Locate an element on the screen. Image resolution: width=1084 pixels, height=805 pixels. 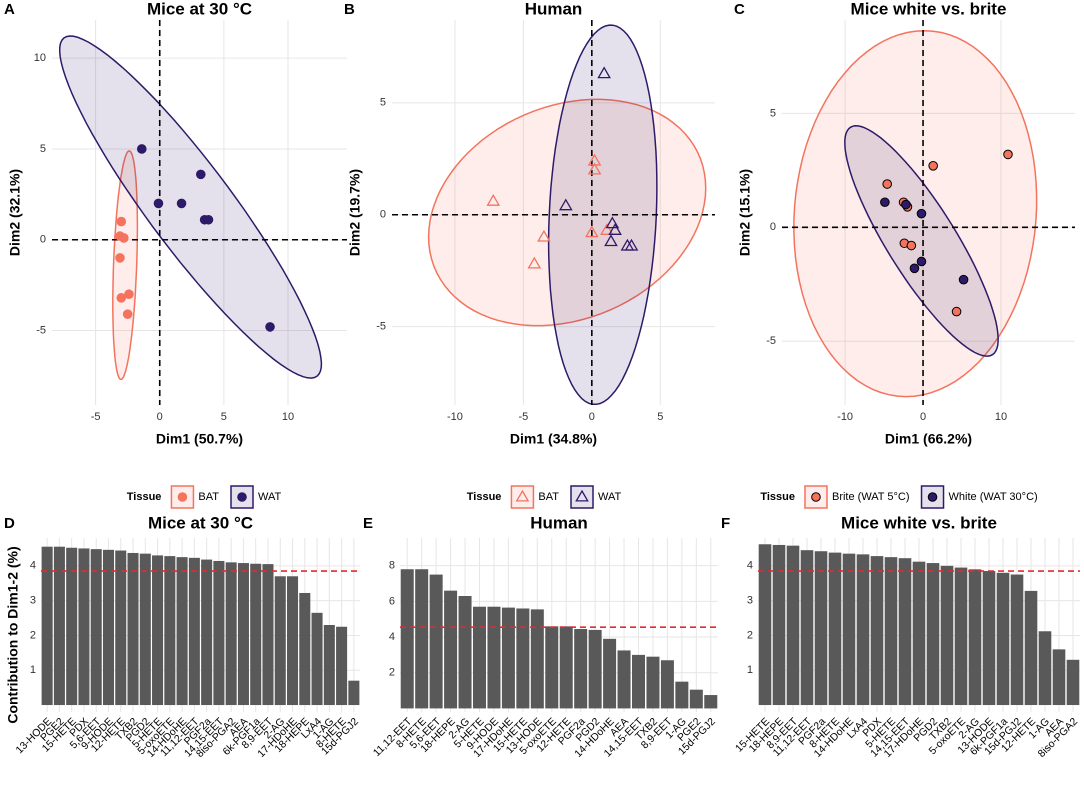
y-axis-label: Dim2 (19.7%) is located at coordinates (355, 212).